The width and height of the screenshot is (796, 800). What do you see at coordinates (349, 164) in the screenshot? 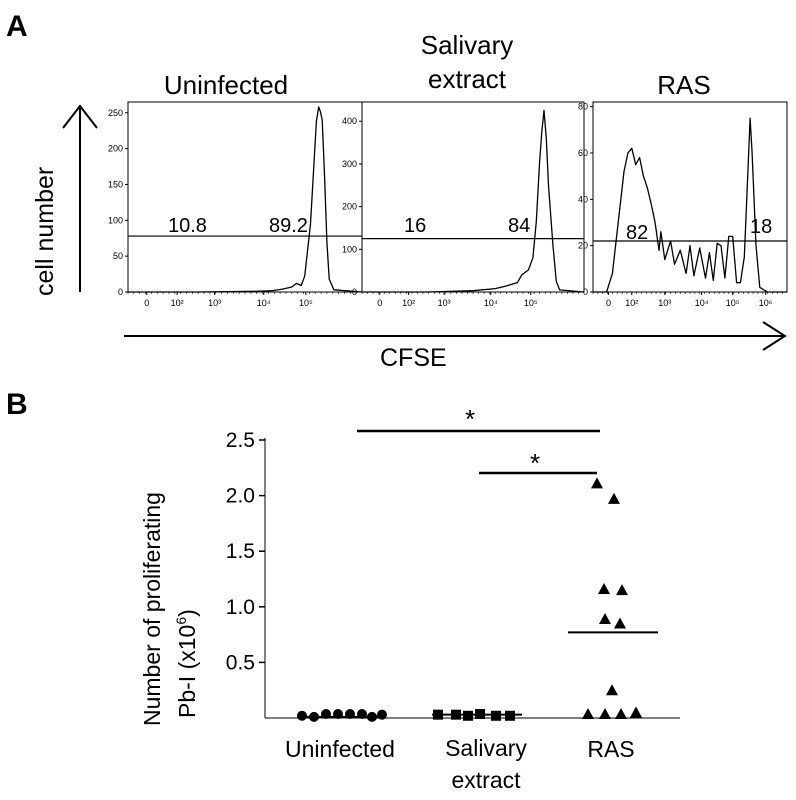
I see `y-tick-label: 300` at bounding box center [349, 164].